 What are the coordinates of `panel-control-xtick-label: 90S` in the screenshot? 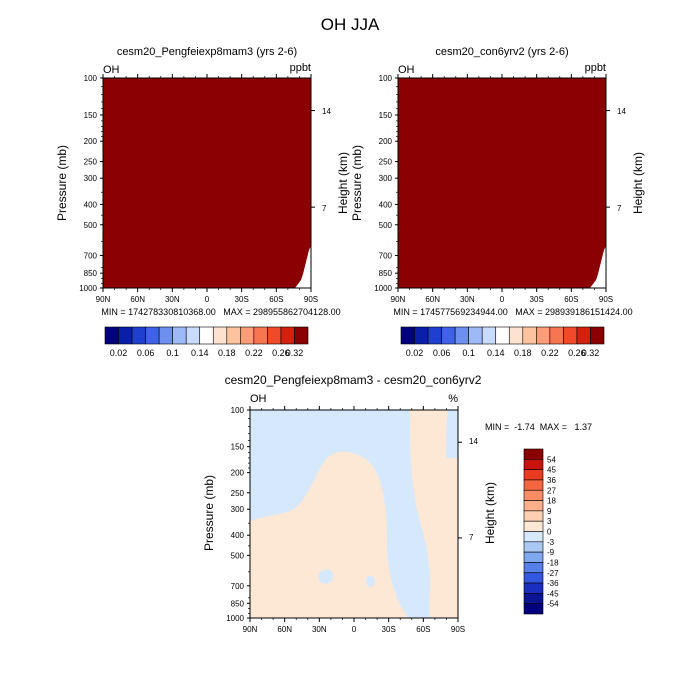 It's located at (606, 299).